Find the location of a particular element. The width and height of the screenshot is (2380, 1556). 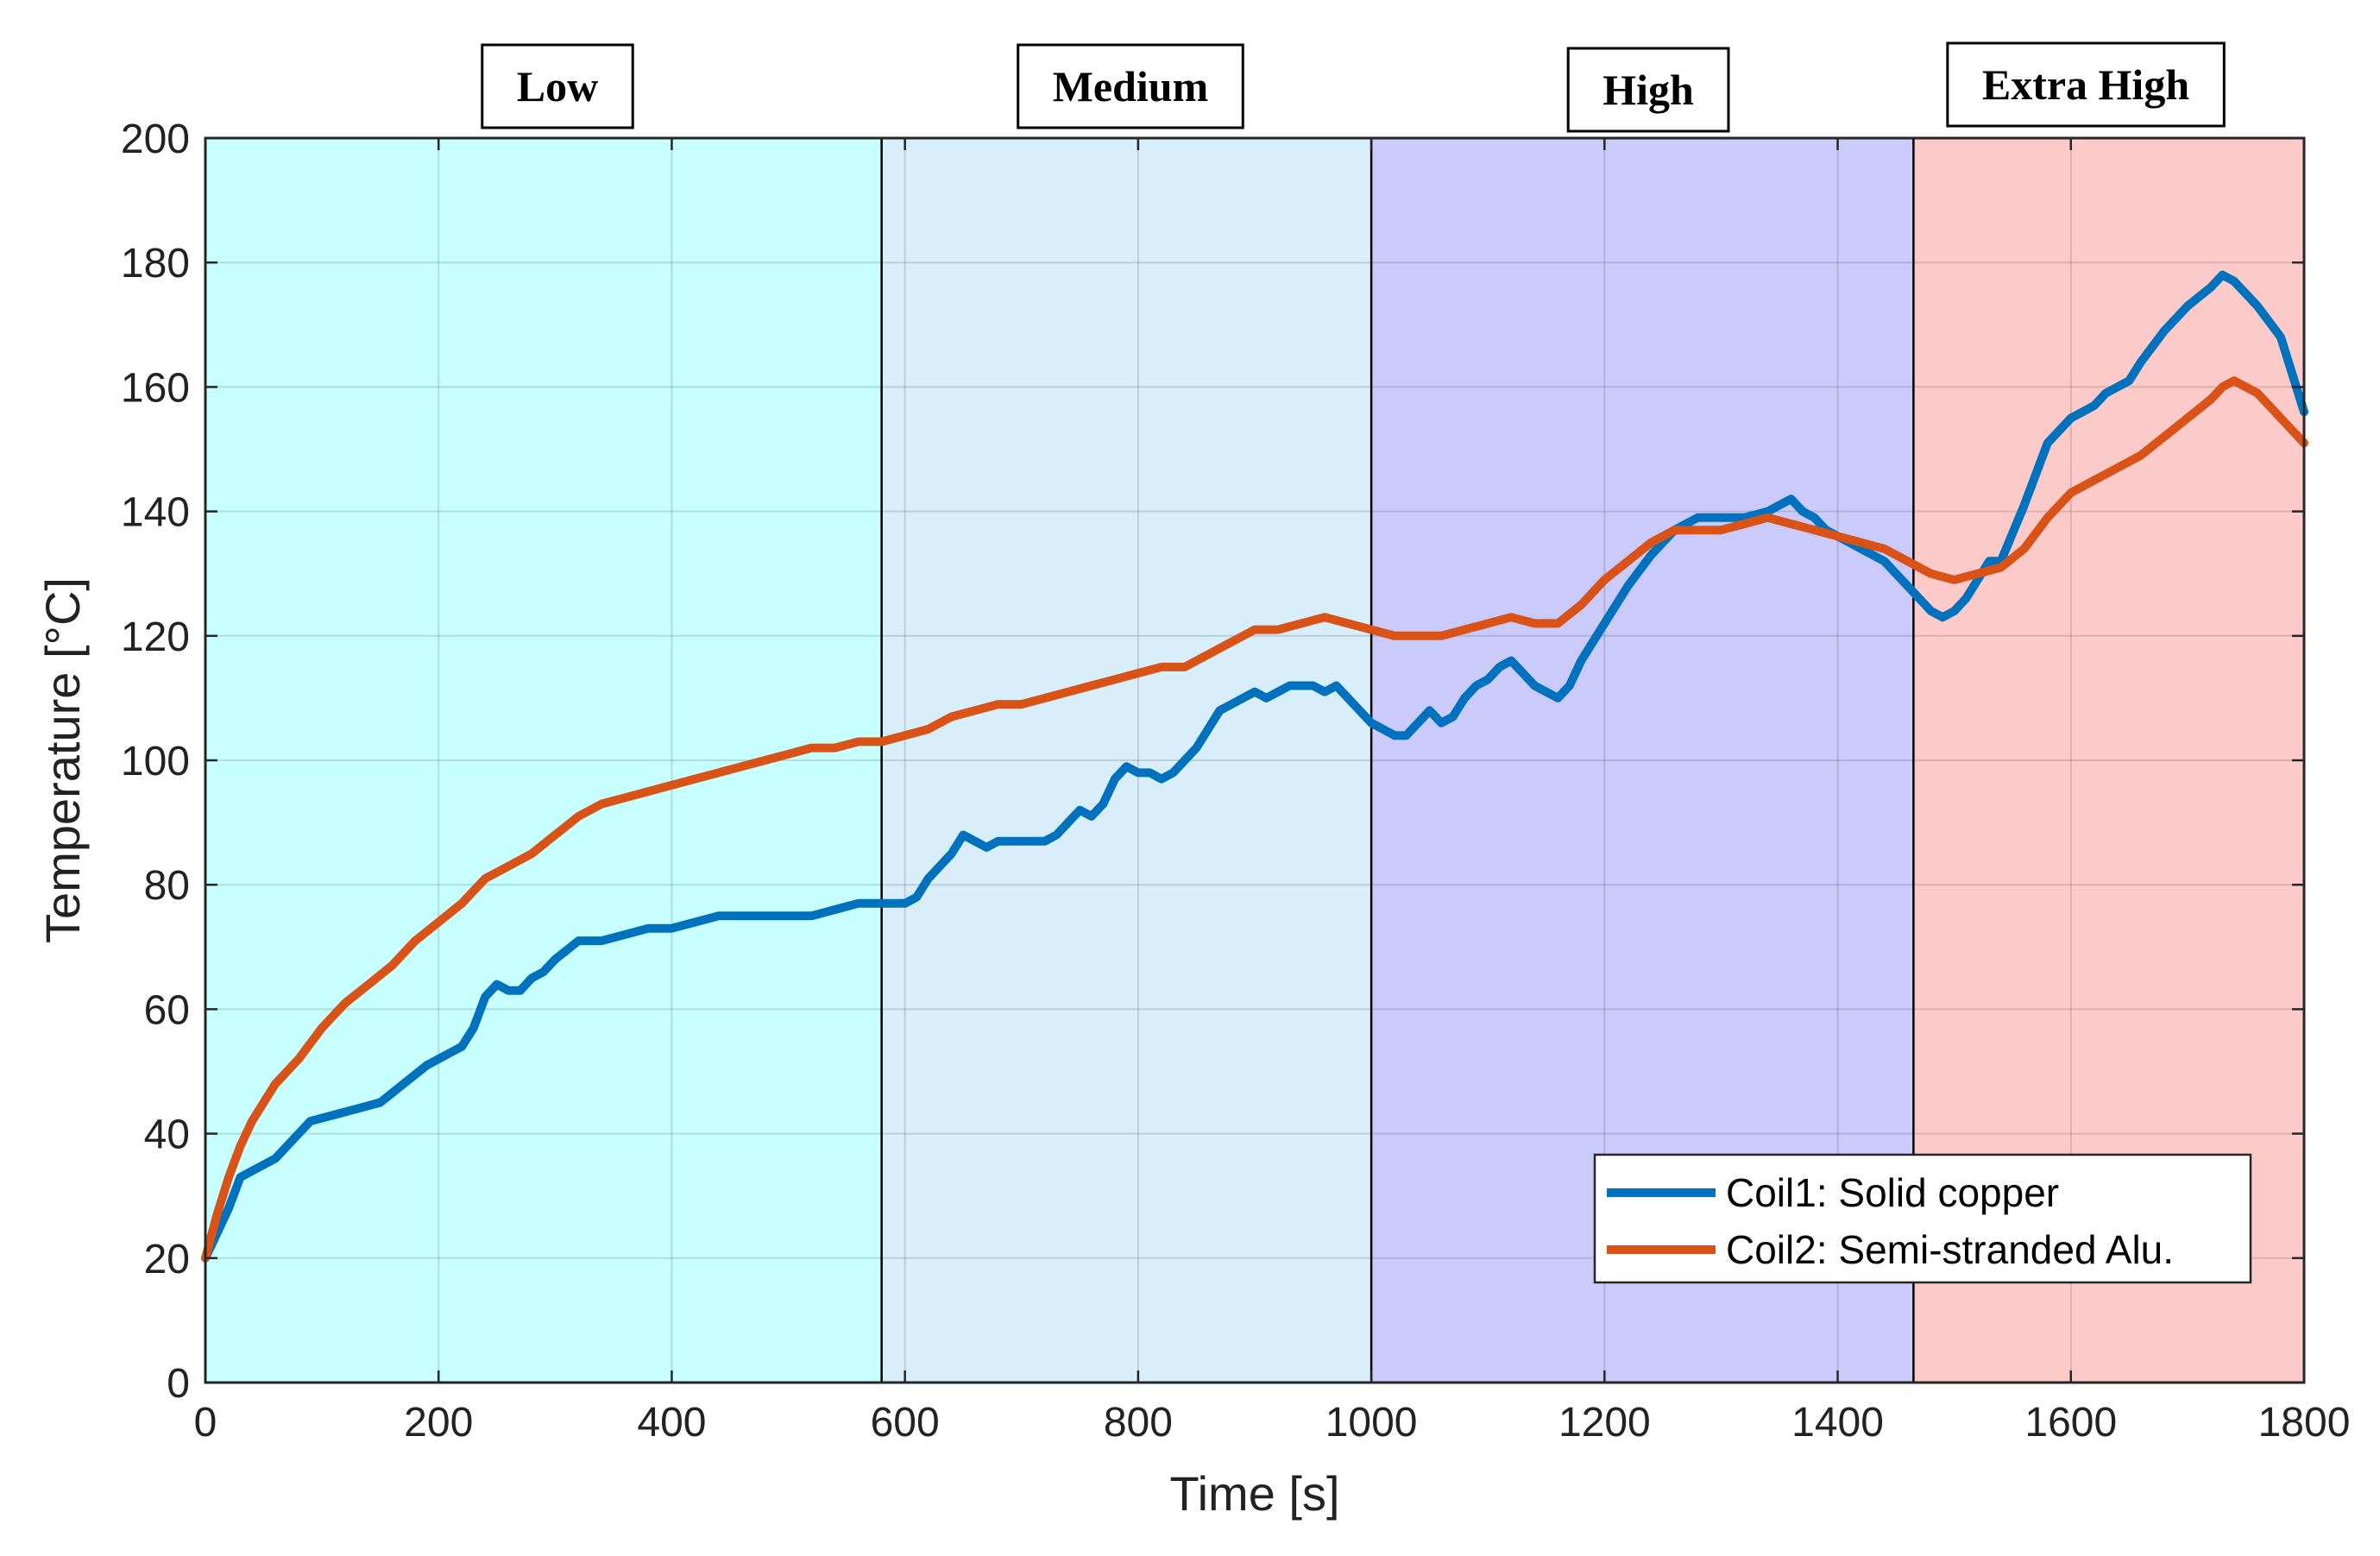

x-tick-label-7: 1400 is located at coordinates (1838, 1423).